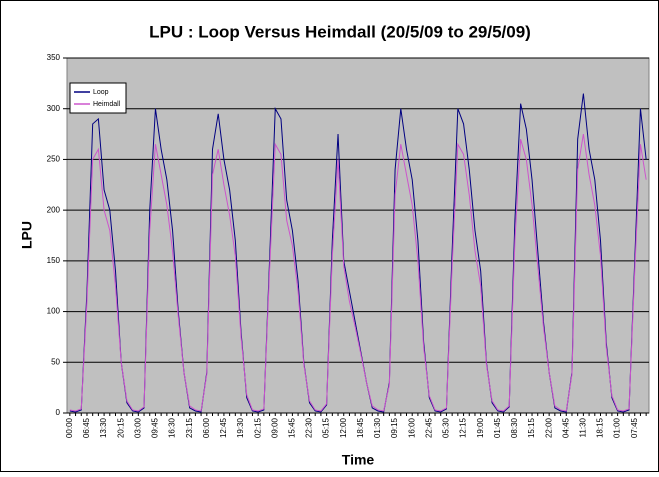  Describe the element at coordinates (58, 412) in the screenshot. I see `y-tick-label: 0` at that location.